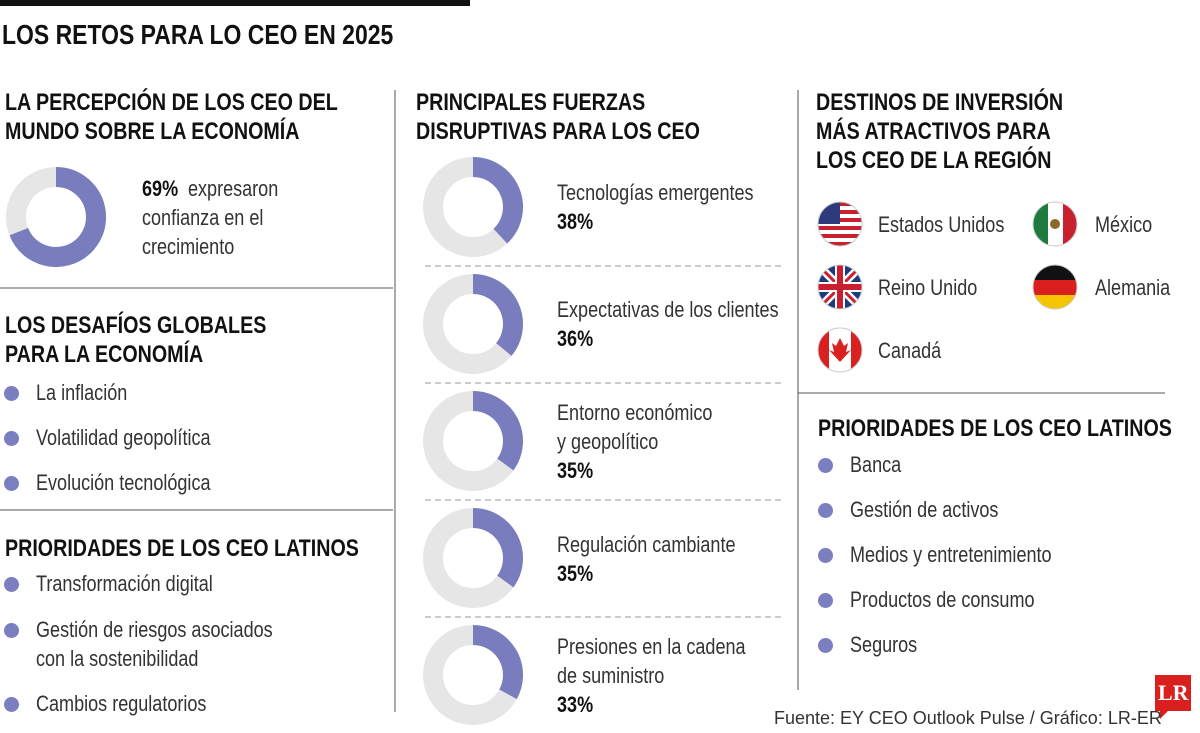  What do you see at coordinates (928, 287) in the screenshot?
I see `country: Reino Unido` at bounding box center [928, 287].